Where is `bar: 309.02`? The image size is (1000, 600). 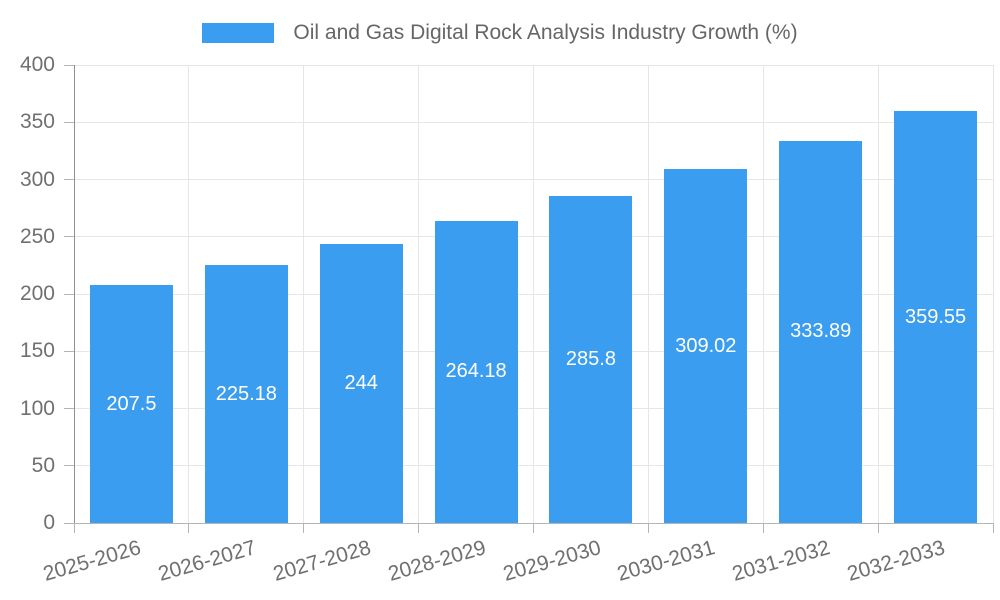
bar: 309.02 is located at coordinates (706, 346).